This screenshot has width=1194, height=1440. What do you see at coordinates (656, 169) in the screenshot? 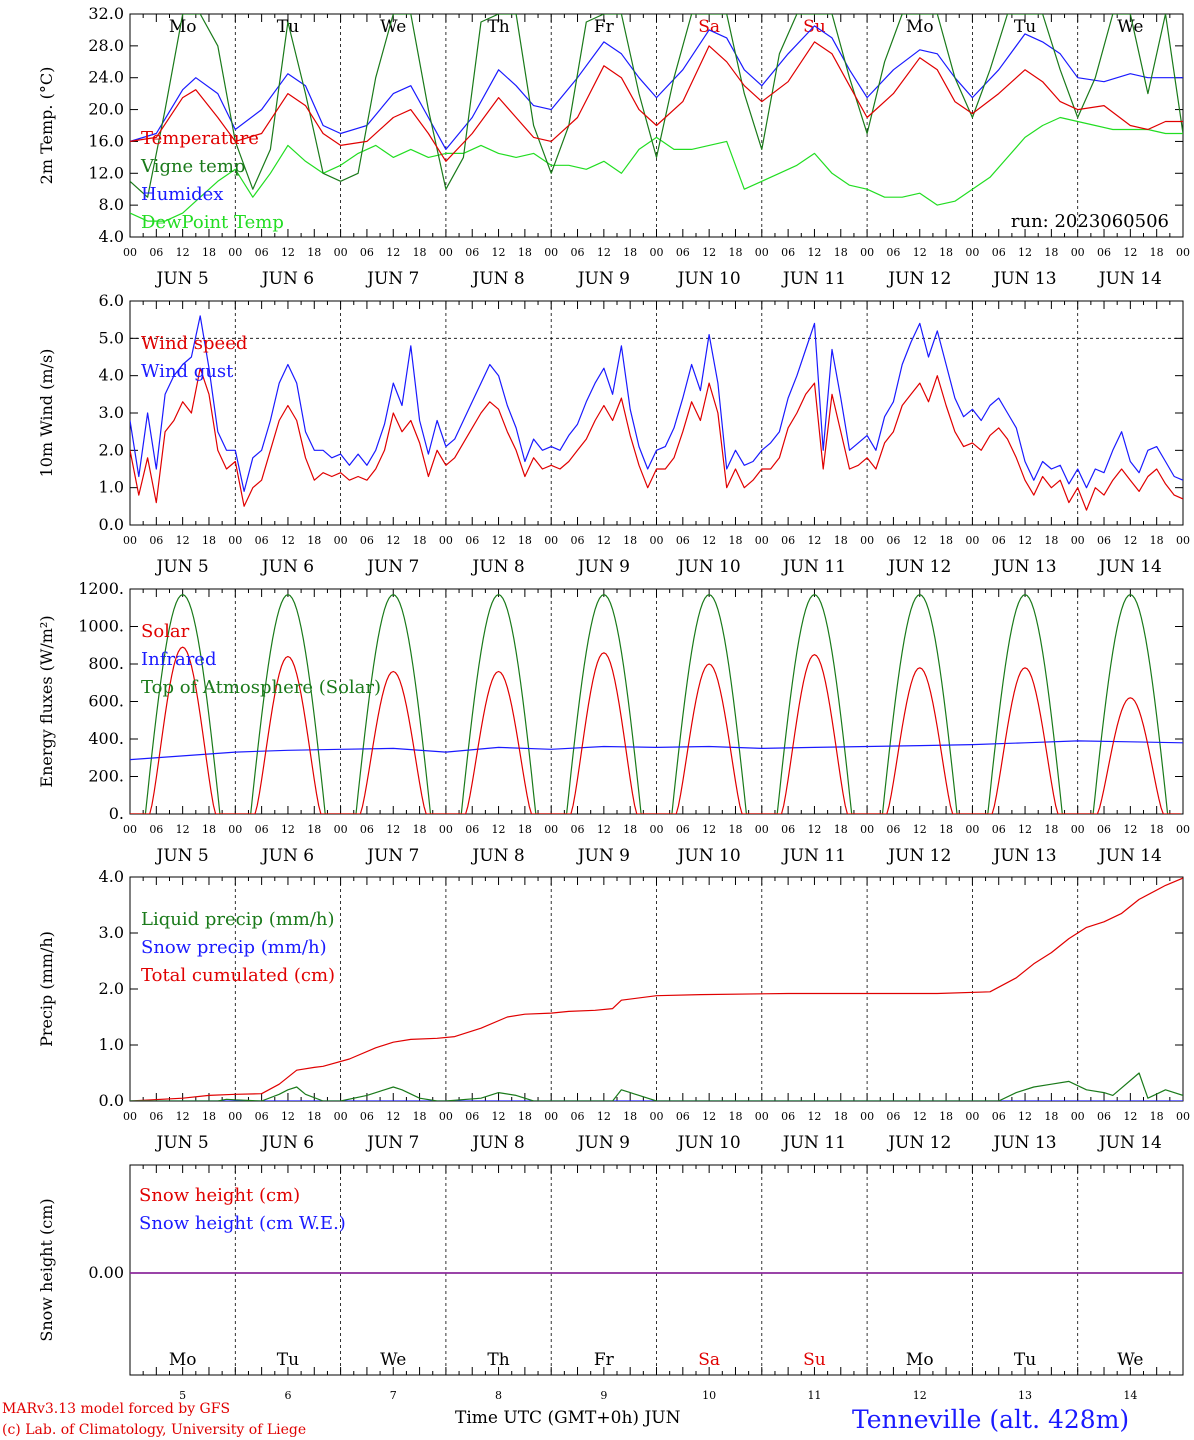
I see `series-line-dewpoint-temp` at bounding box center [656, 169].